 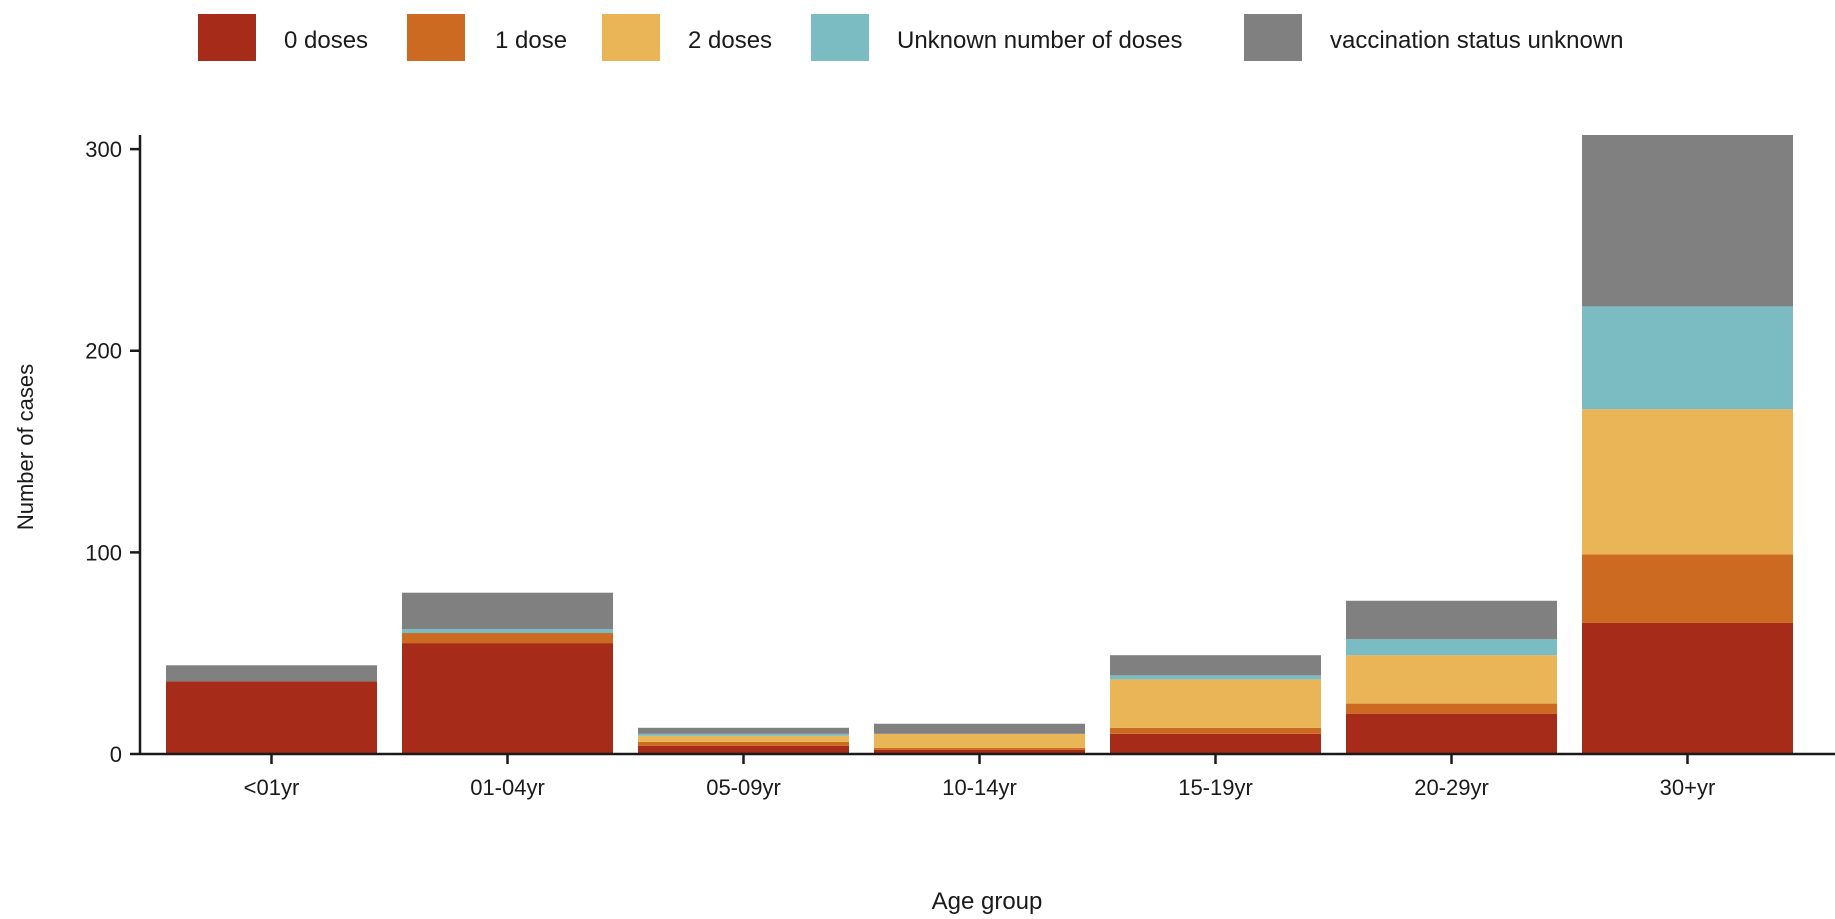 I want to click on legend-label-0: 0 doses, so click(x=326, y=40).